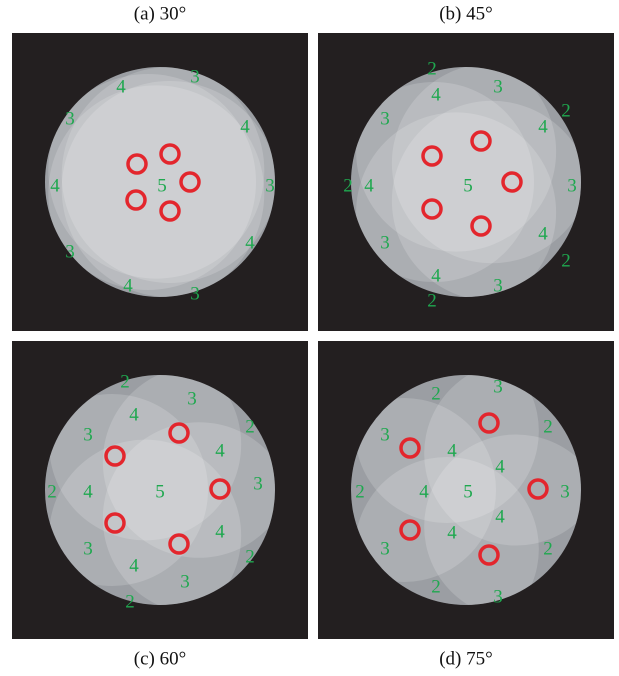 The height and width of the screenshot is (676, 619). Describe the element at coordinates (160, 13) in the screenshot. I see `caption: (a) 30°` at that location.